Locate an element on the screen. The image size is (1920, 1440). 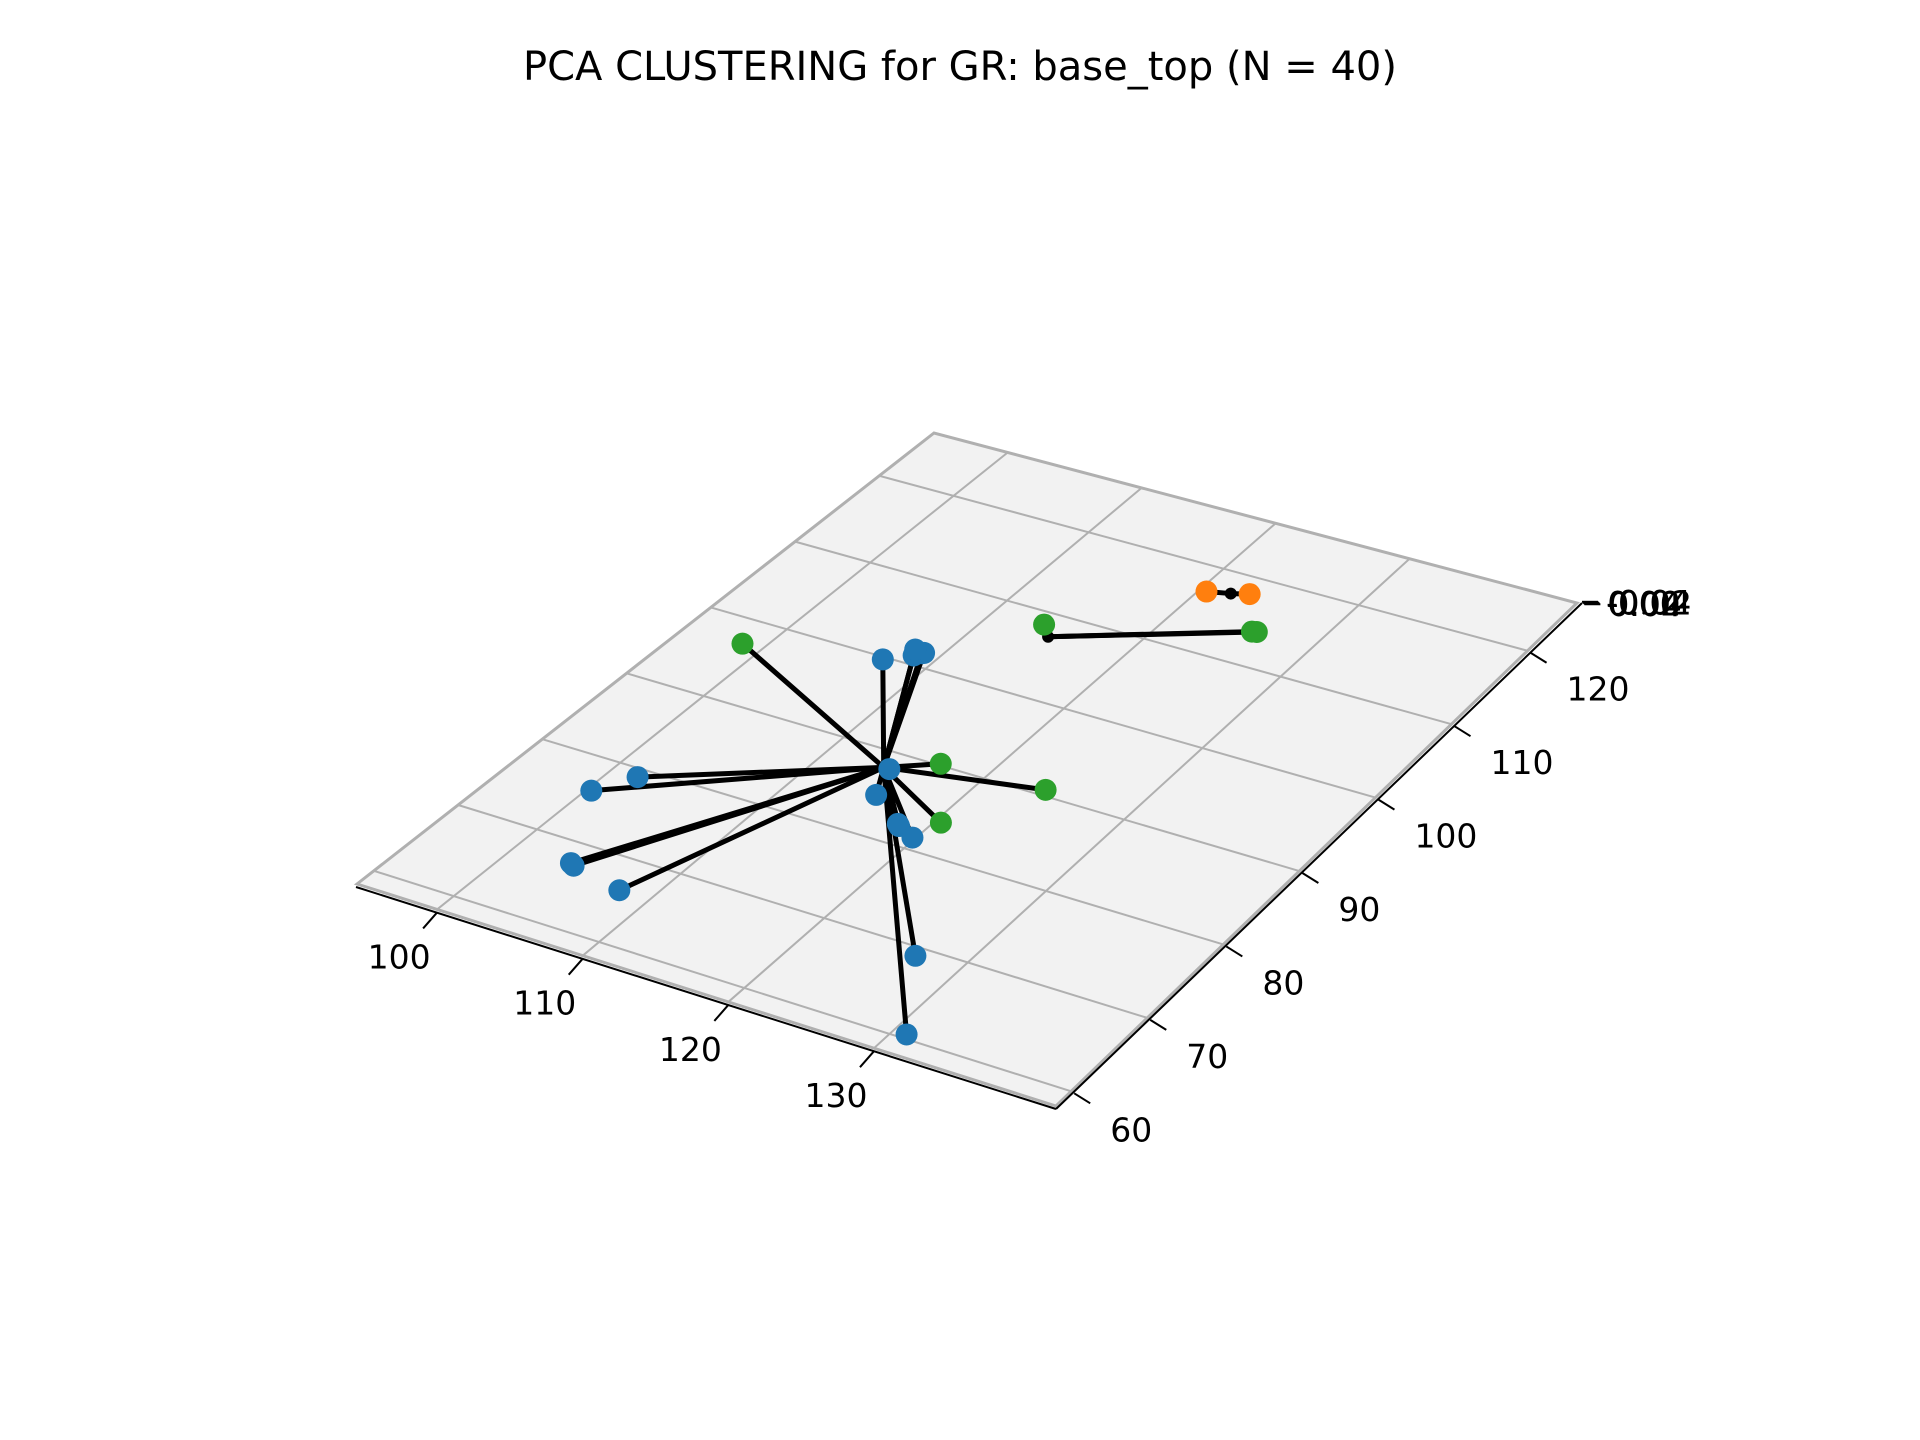
z-tick-label: -0.02 is located at coordinates (1649, 602).